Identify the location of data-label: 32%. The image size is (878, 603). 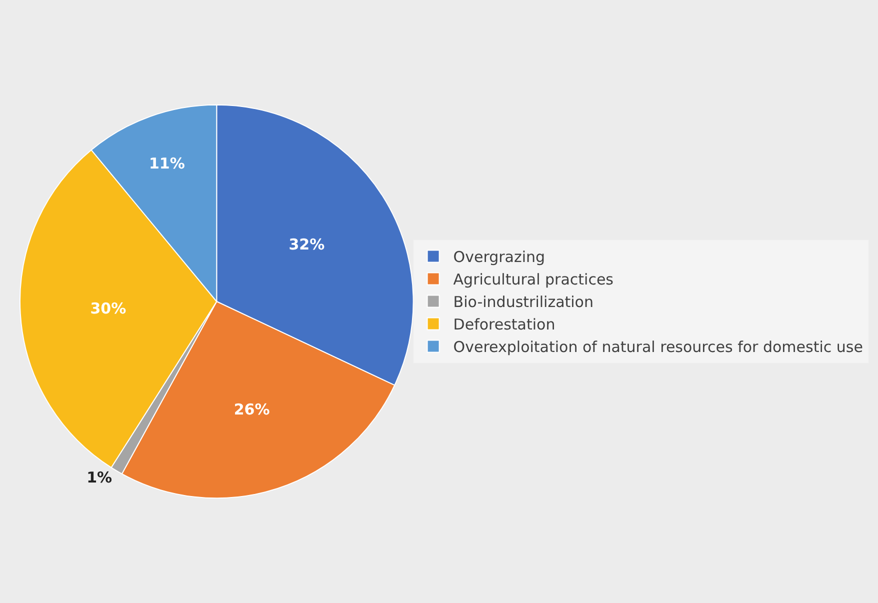
(306, 244).